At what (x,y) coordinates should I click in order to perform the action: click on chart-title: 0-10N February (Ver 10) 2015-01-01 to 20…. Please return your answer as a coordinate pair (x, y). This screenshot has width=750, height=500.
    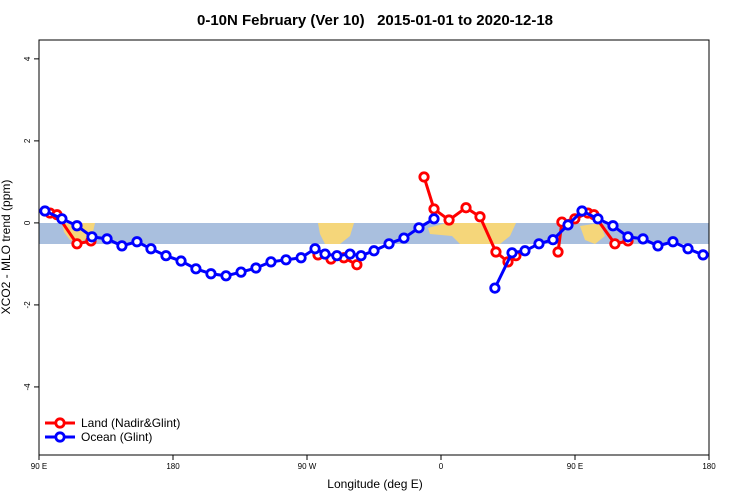
    Looking at the image, I should click on (375, 20).